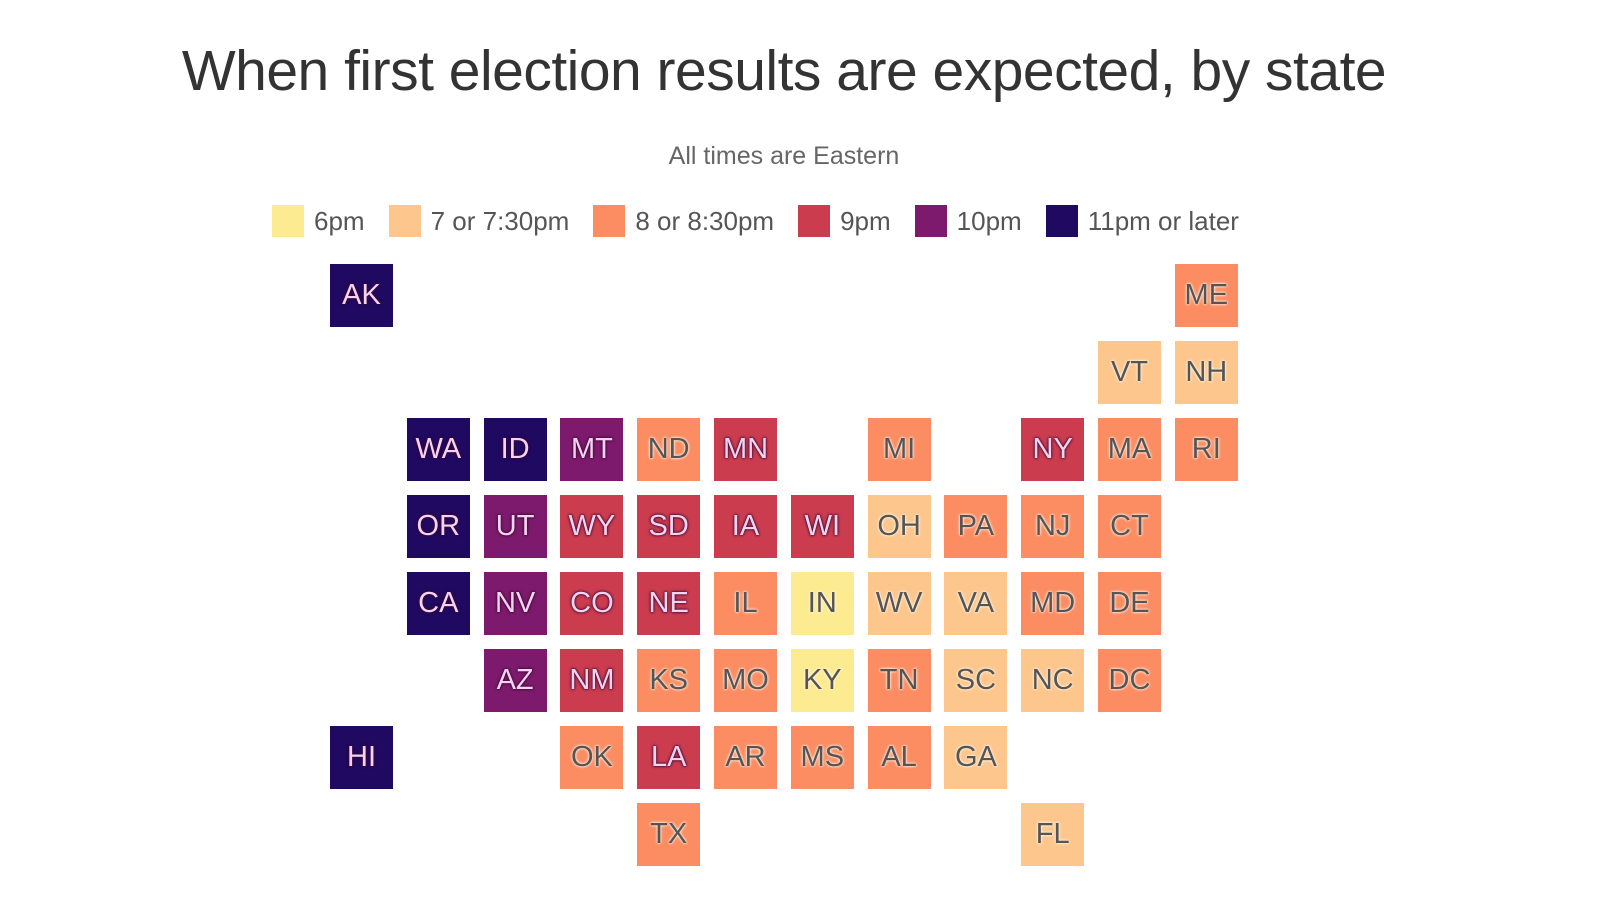 This screenshot has width=1600, height=900. I want to click on state-tile-mi: MI, so click(899, 449).